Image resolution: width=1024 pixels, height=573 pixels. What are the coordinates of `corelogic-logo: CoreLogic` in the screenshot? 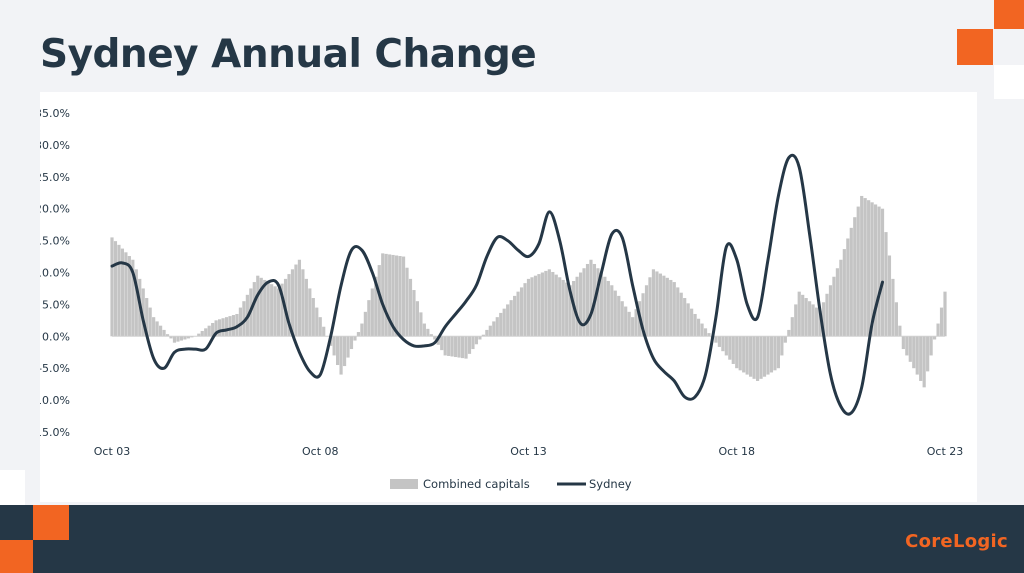 It's located at (956, 541).